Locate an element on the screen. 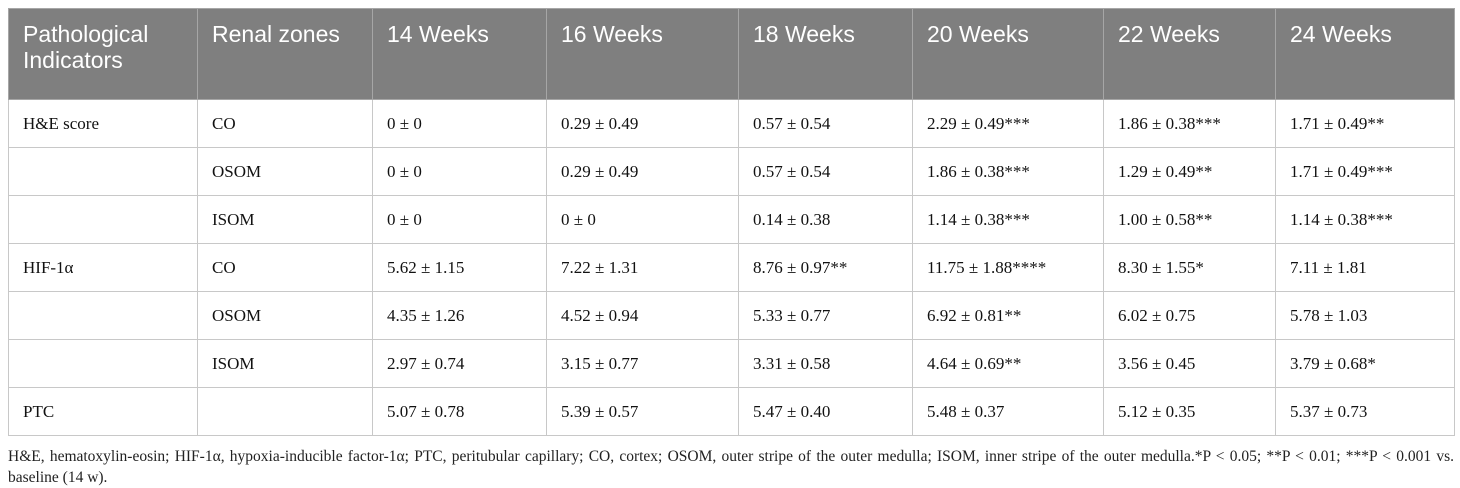 This screenshot has height=488, width=1460. cell-value: 5.07 ± 0.78 is located at coordinates (459, 411).